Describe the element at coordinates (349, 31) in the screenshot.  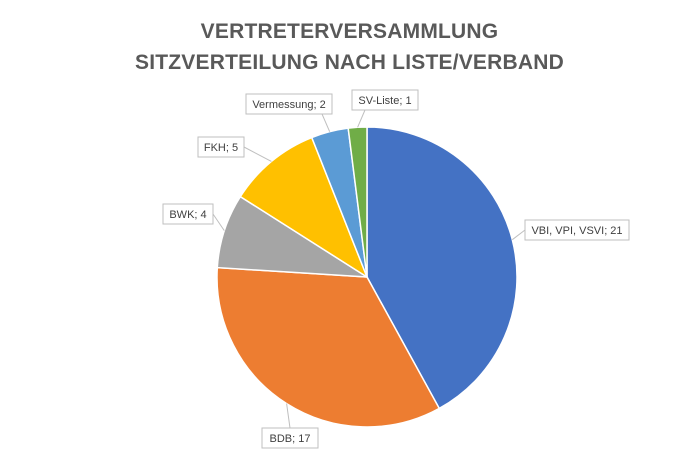
I see `chart-title-line-1: VERTRETERVERSAMMLUNG` at that location.